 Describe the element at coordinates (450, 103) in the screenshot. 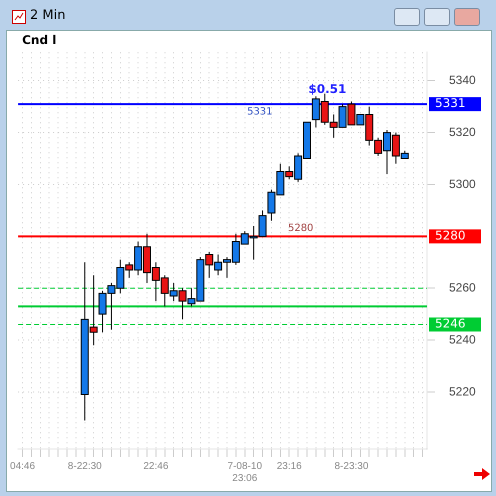

I see `ref-line-label: 5331` at that location.